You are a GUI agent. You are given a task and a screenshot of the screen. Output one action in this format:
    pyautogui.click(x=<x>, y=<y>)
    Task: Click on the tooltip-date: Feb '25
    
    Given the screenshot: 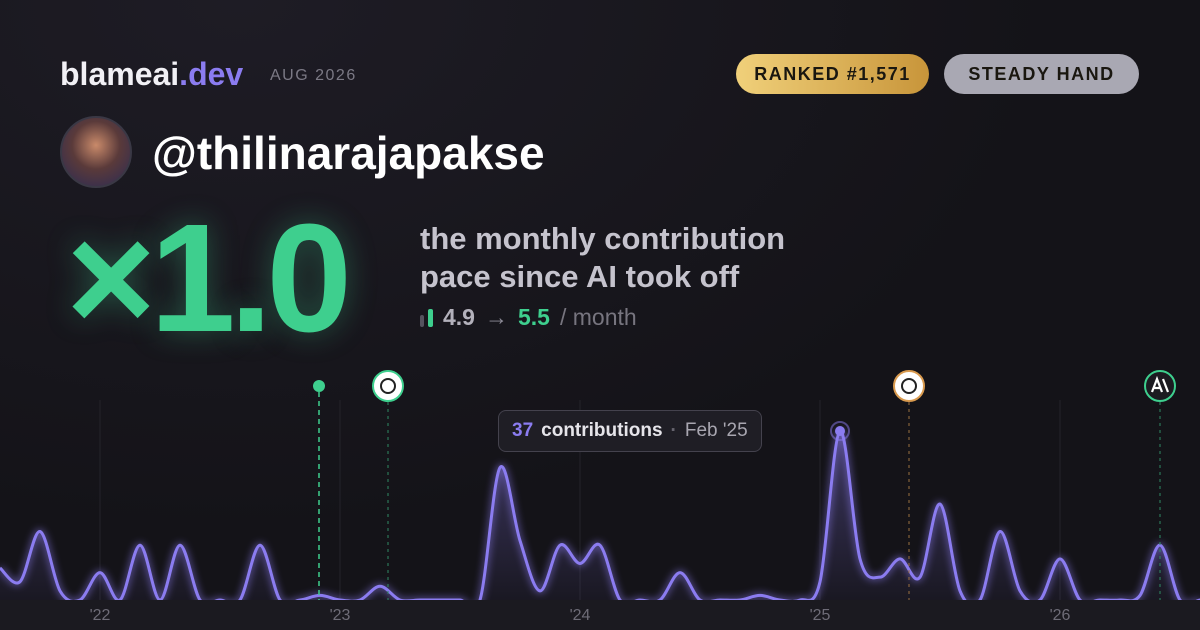 What is the action you would take?
    pyautogui.click(x=716, y=430)
    